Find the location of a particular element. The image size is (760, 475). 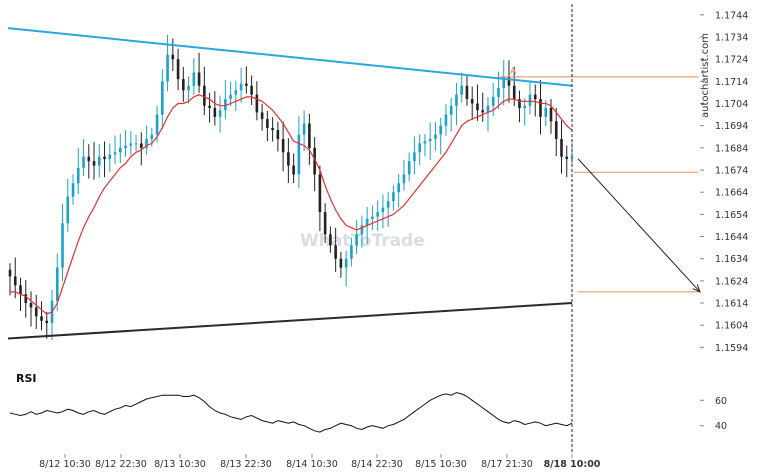

projection-line is located at coordinates (639, 225).